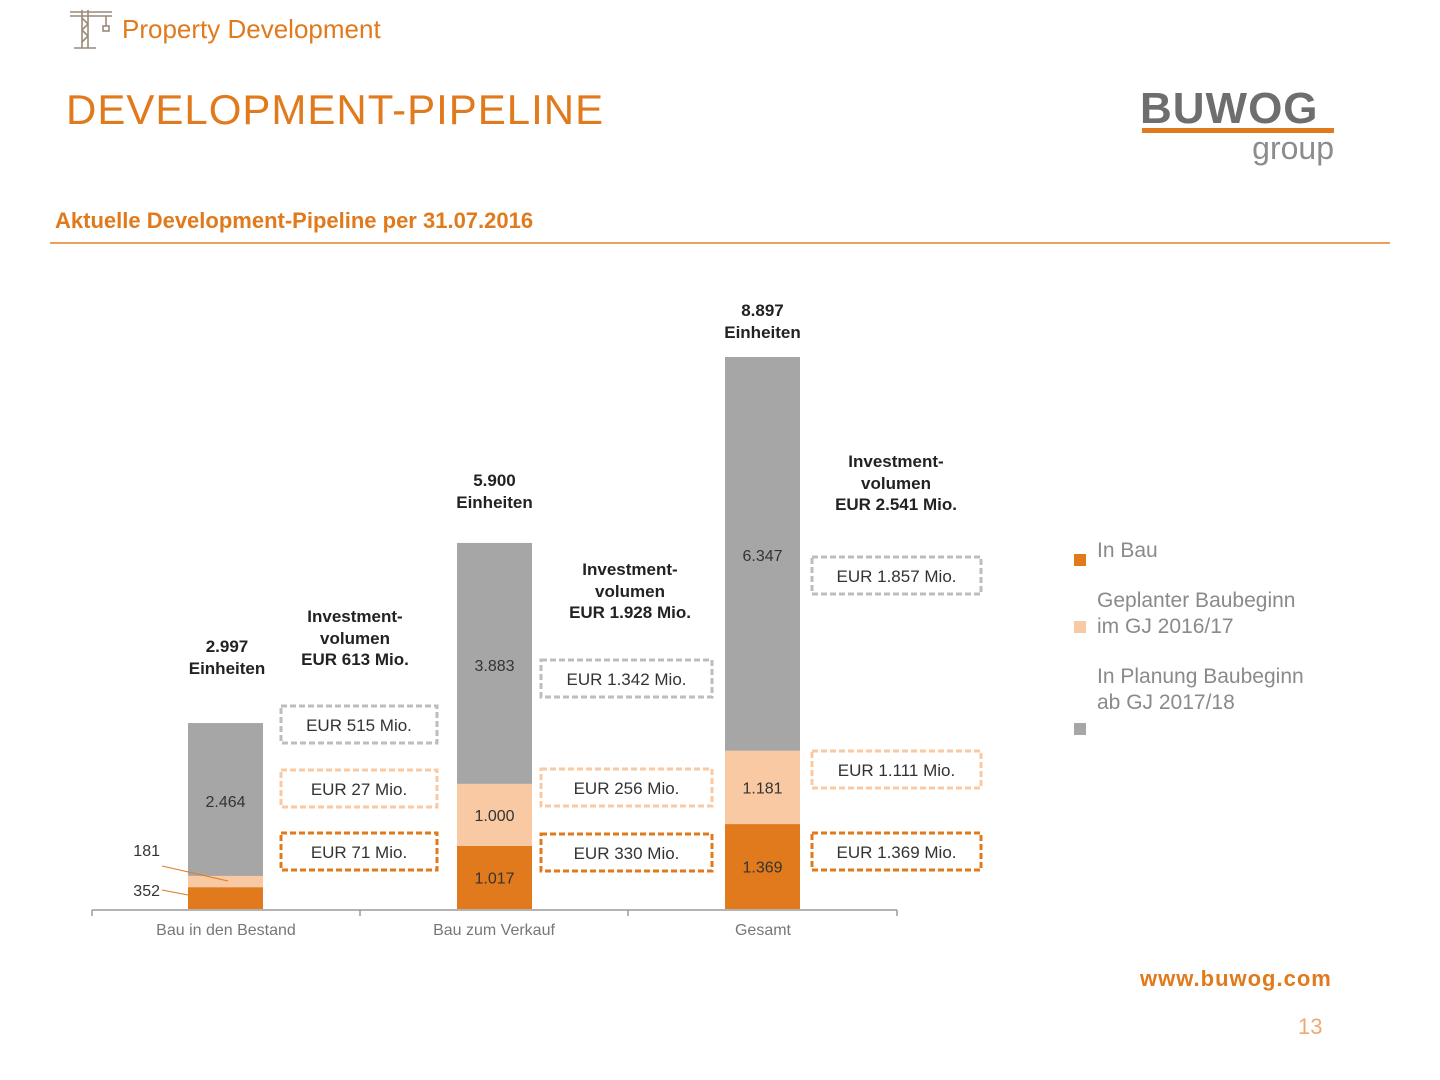 The width and height of the screenshot is (1440, 1080). What do you see at coordinates (720, 243) in the screenshot?
I see `subtitle-rule` at bounding box center [720, 243].